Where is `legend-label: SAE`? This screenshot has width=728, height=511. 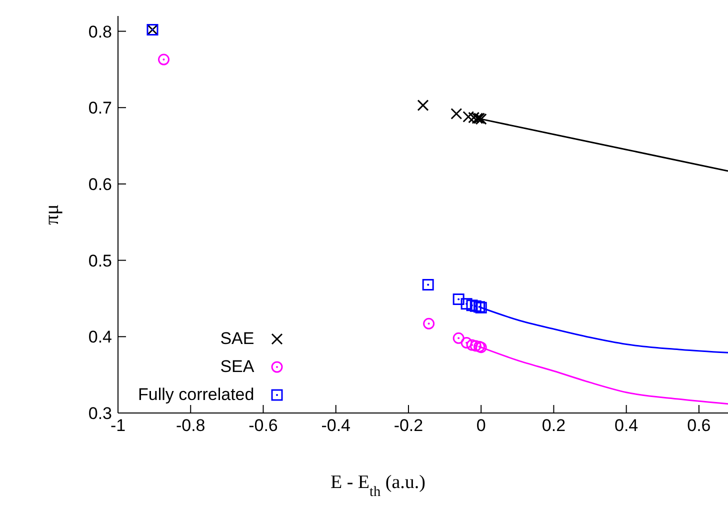 legend-label: SAE is located at coordinates (237, 339).